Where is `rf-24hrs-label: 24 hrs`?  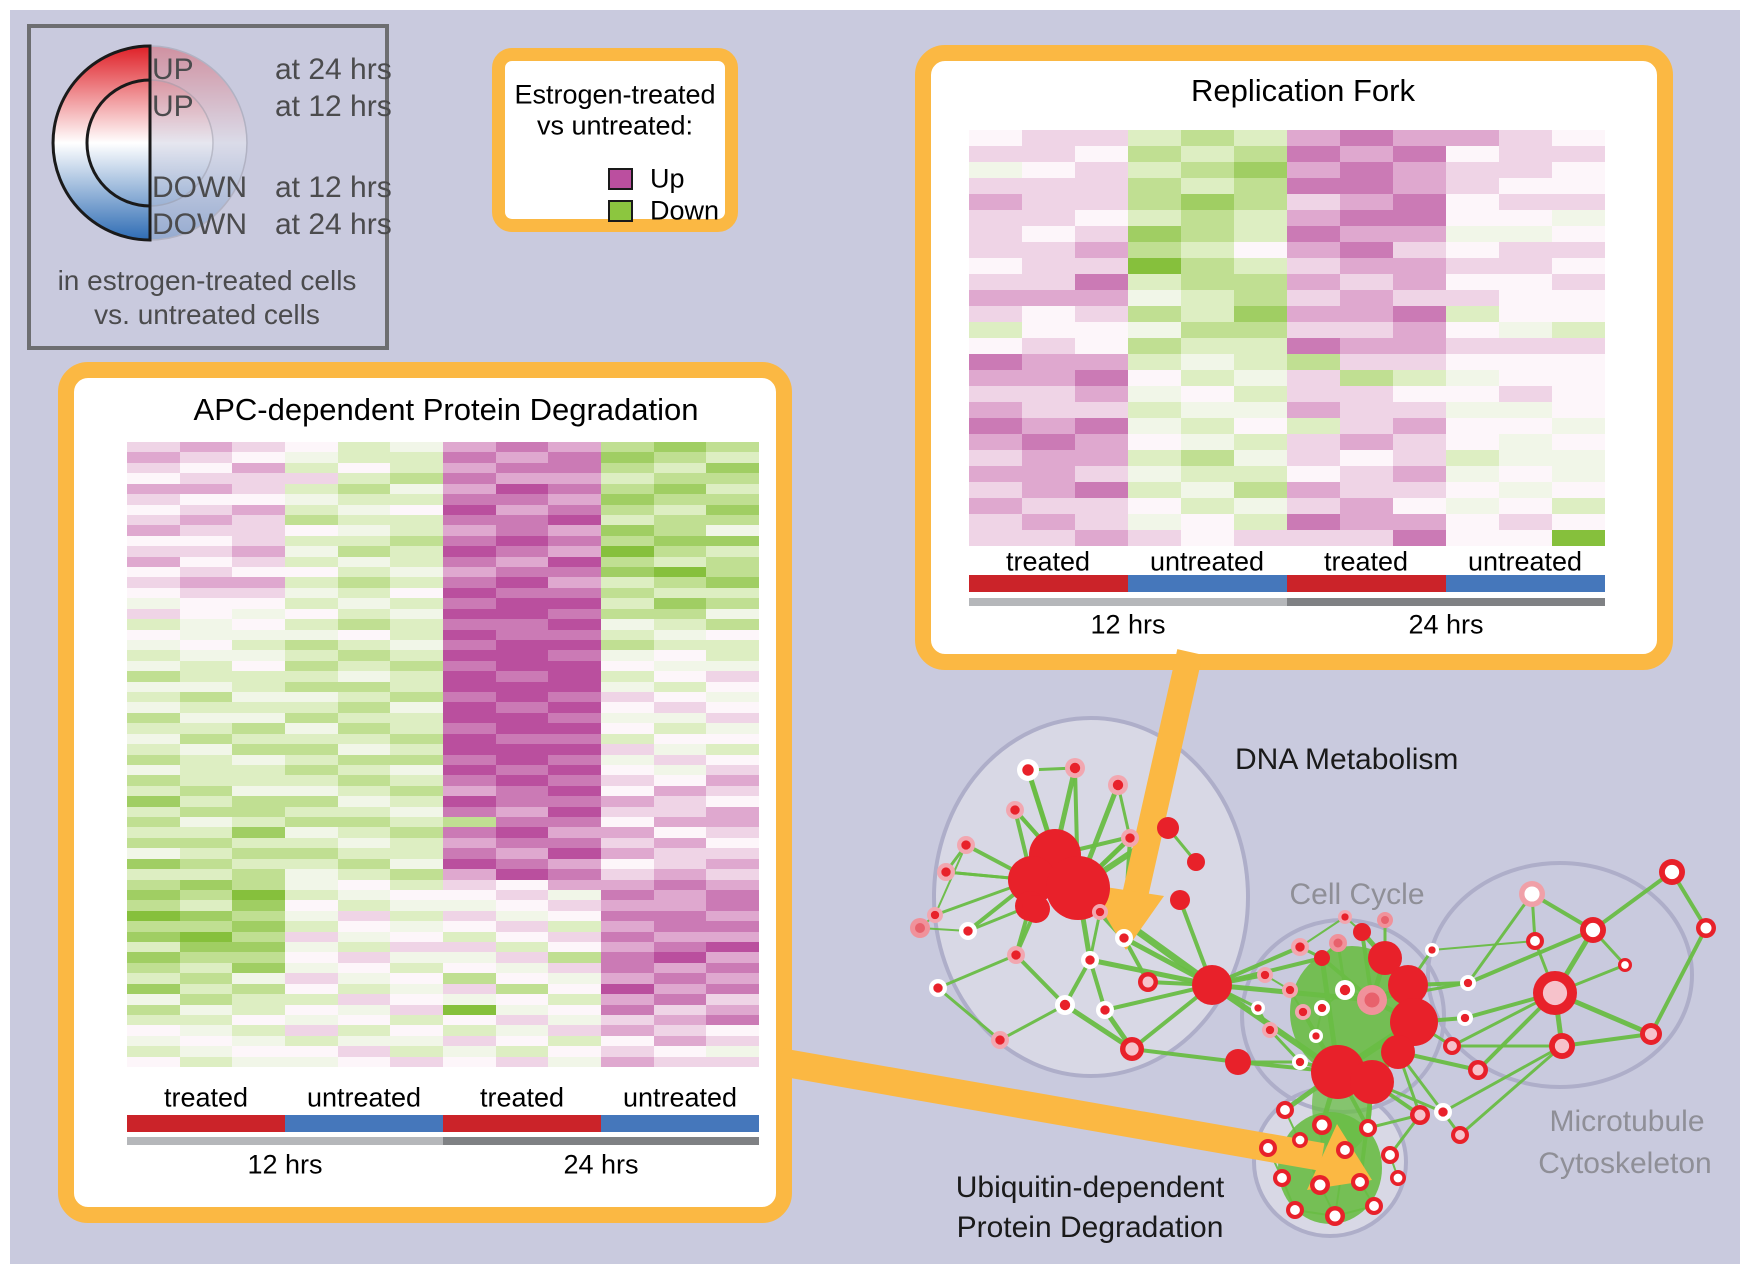
rf-24hrs-label: 24 hrs is located at coordinates (1446, 624).